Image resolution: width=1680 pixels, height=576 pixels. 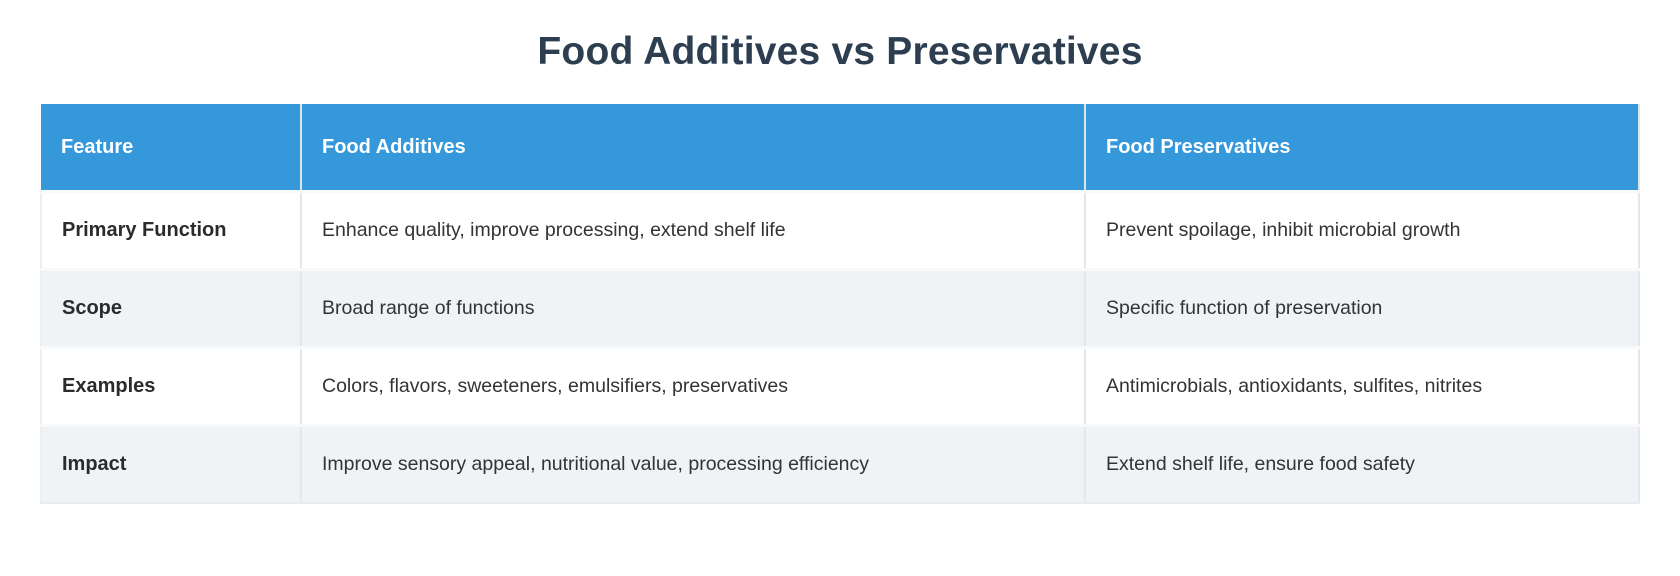 What do you see at coordinates (1362, 464) in the screenshot?
I see `preservatives-cell: Extend shelf life, ensure food safety` at bounding box center [1362, 464].